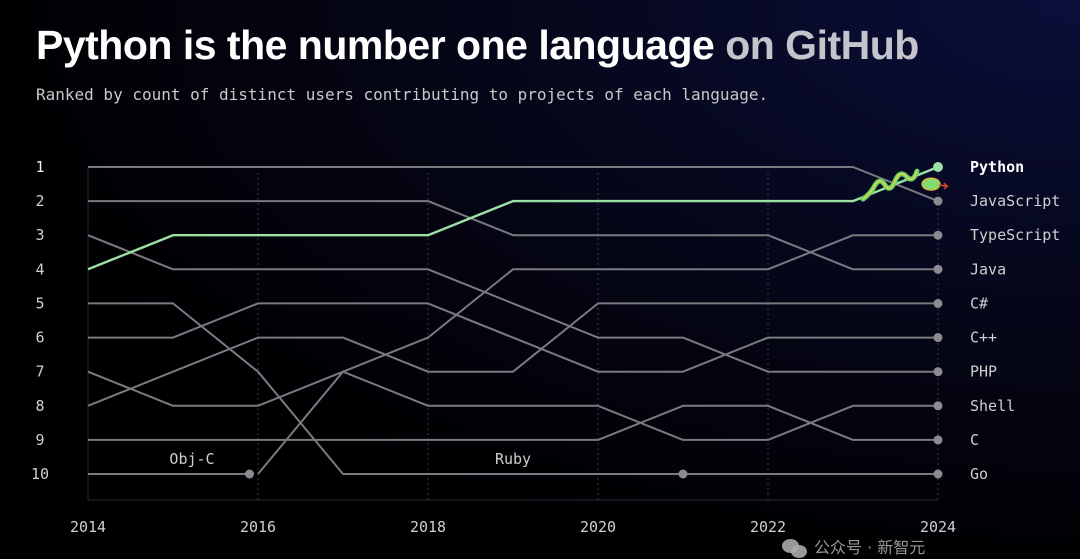  I want to click on snake-tongue, so click(944, 186).